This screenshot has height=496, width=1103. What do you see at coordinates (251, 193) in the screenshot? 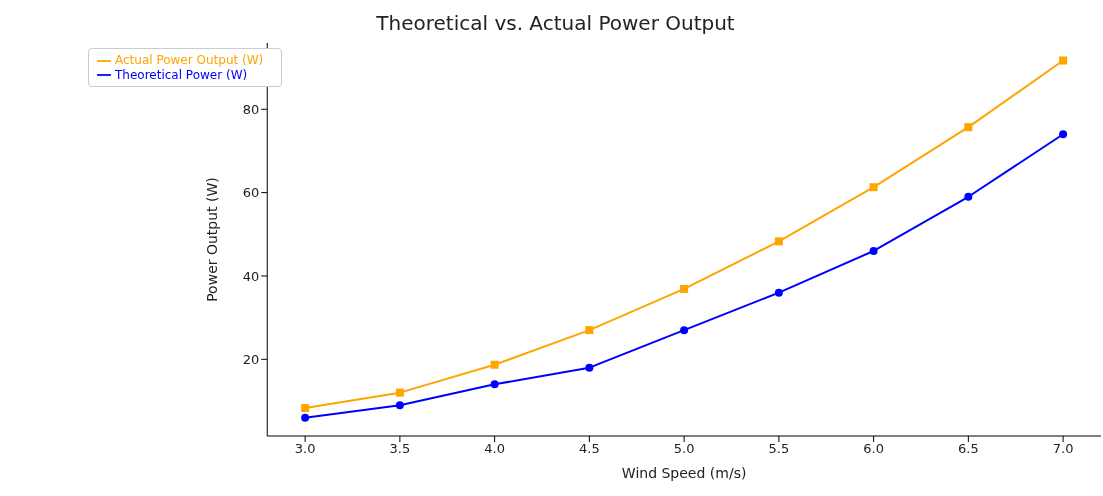
I see `y-tick-label: 60` at bounding box center [251, 193].